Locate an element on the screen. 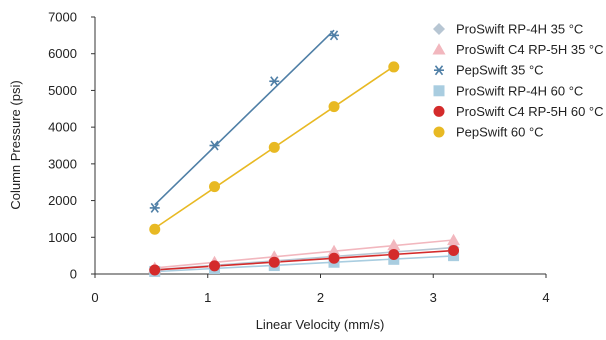  x-tick-label: 4 is located at coordinates (545, 297).